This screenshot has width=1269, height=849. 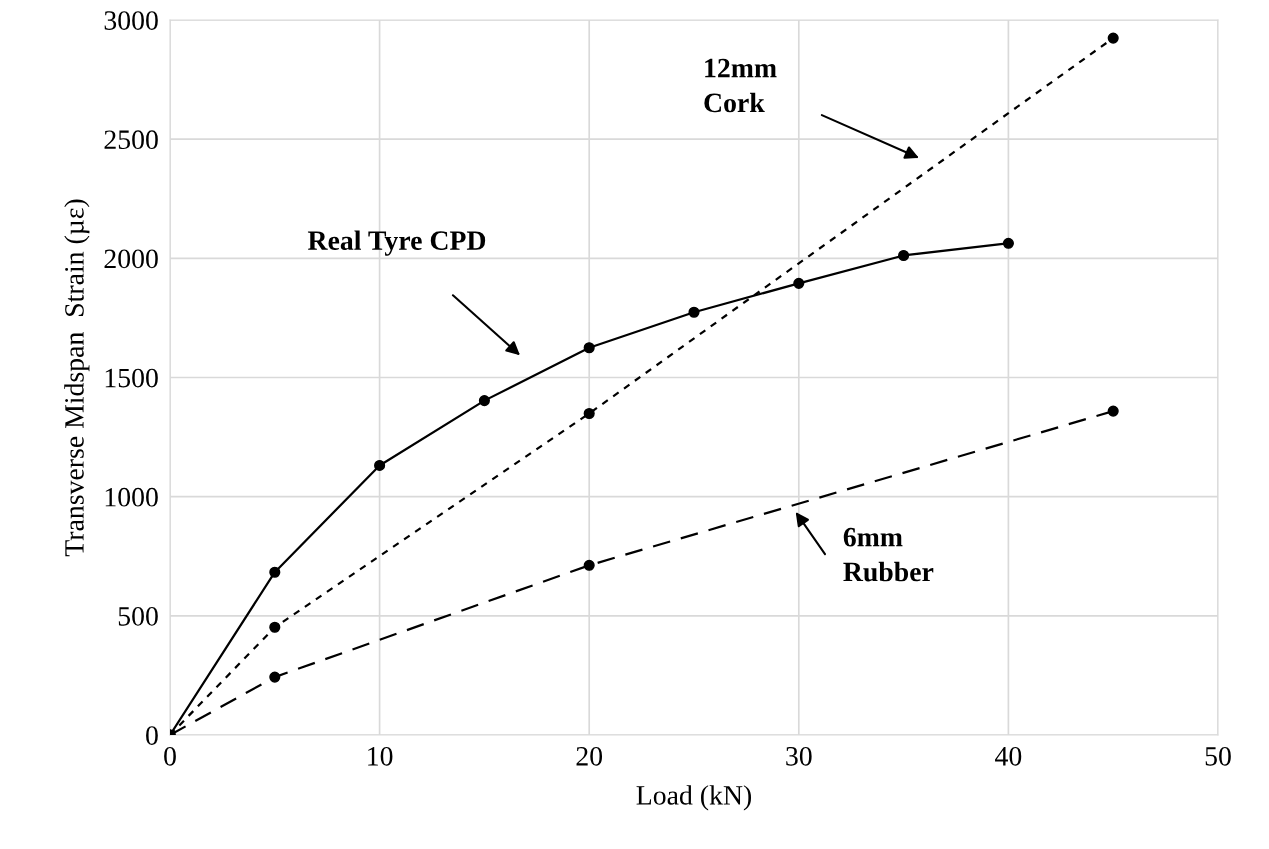 I want to click on x-tick-label: 50, so click(x=1218, y=756).